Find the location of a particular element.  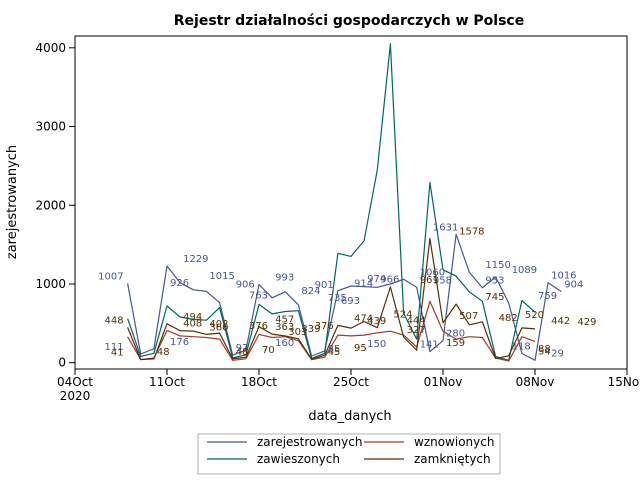

data-label: 993 is located at coordinates (284, 278).